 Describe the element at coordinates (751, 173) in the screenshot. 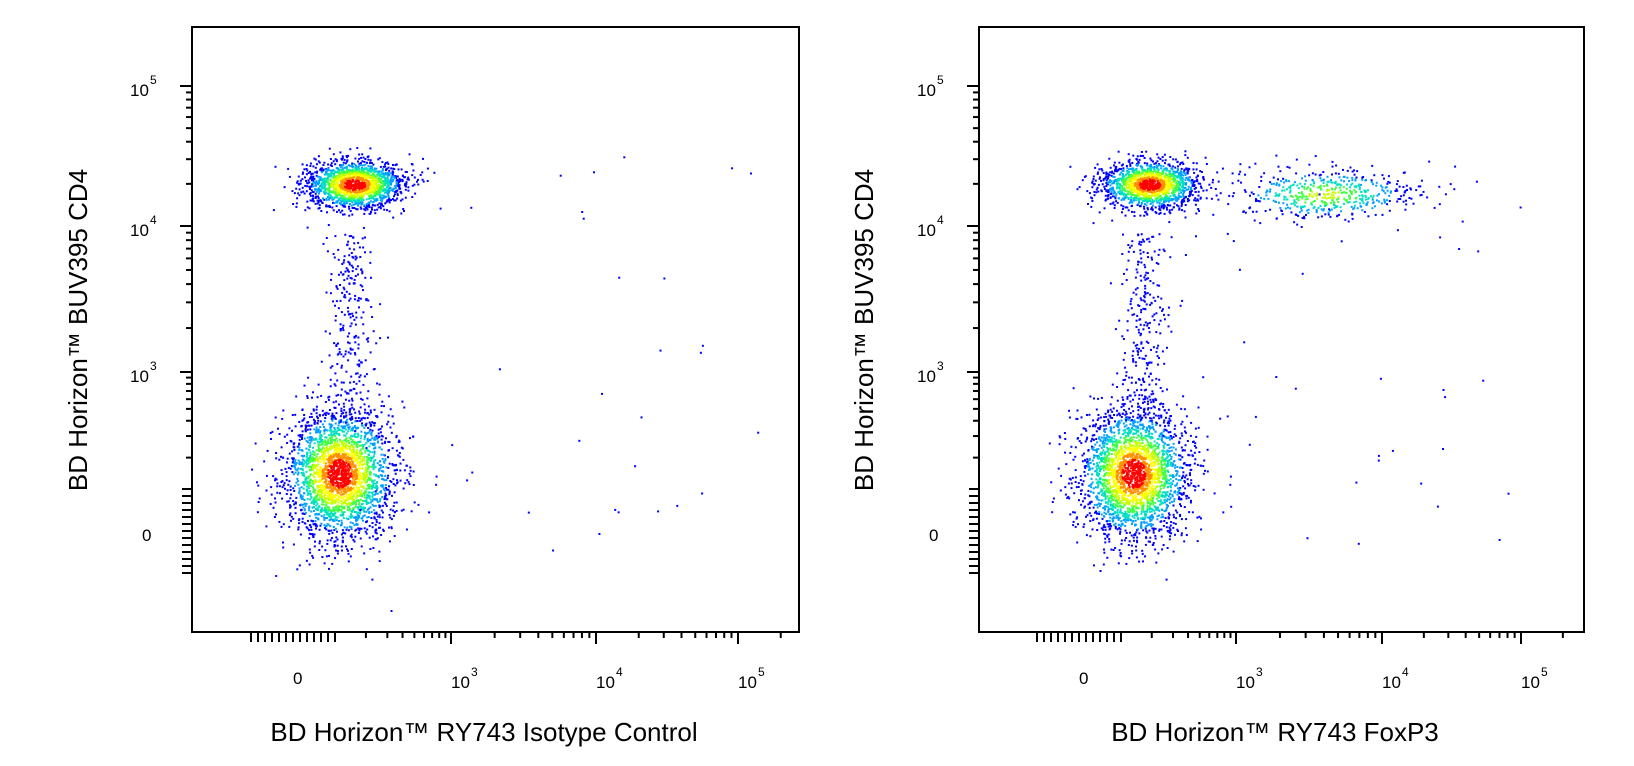

I see `outlier-point` at that location.